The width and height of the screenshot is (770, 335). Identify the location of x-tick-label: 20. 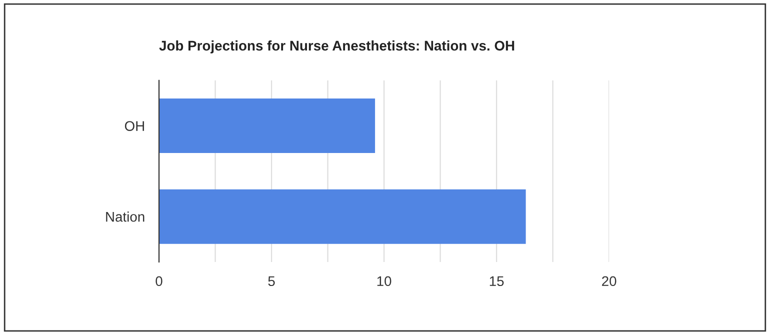
(609, 281).